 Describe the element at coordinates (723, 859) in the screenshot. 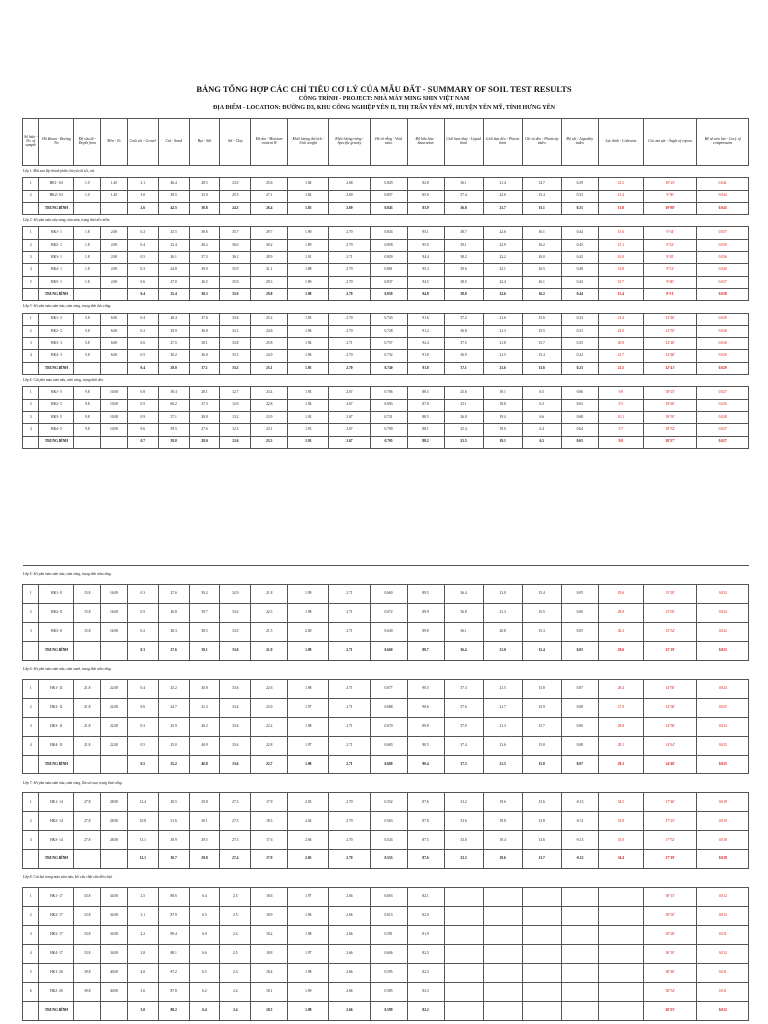

I see `cell: 0.018` at that location.